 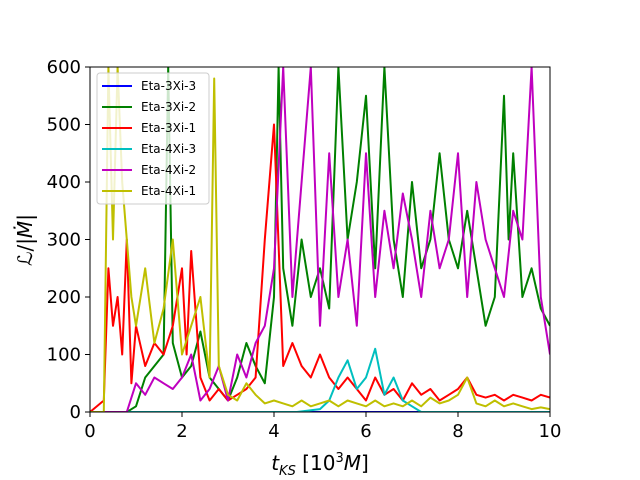 What do you see at coordinates (365, 431) in the screenshot?
I see `x-tick-label: 6` at bounding box center [365, 431].